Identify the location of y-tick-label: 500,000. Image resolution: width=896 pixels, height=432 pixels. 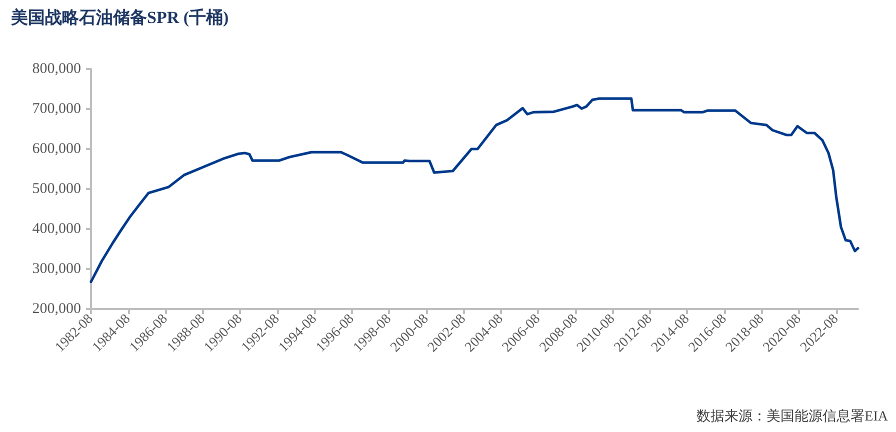
(56, 189).